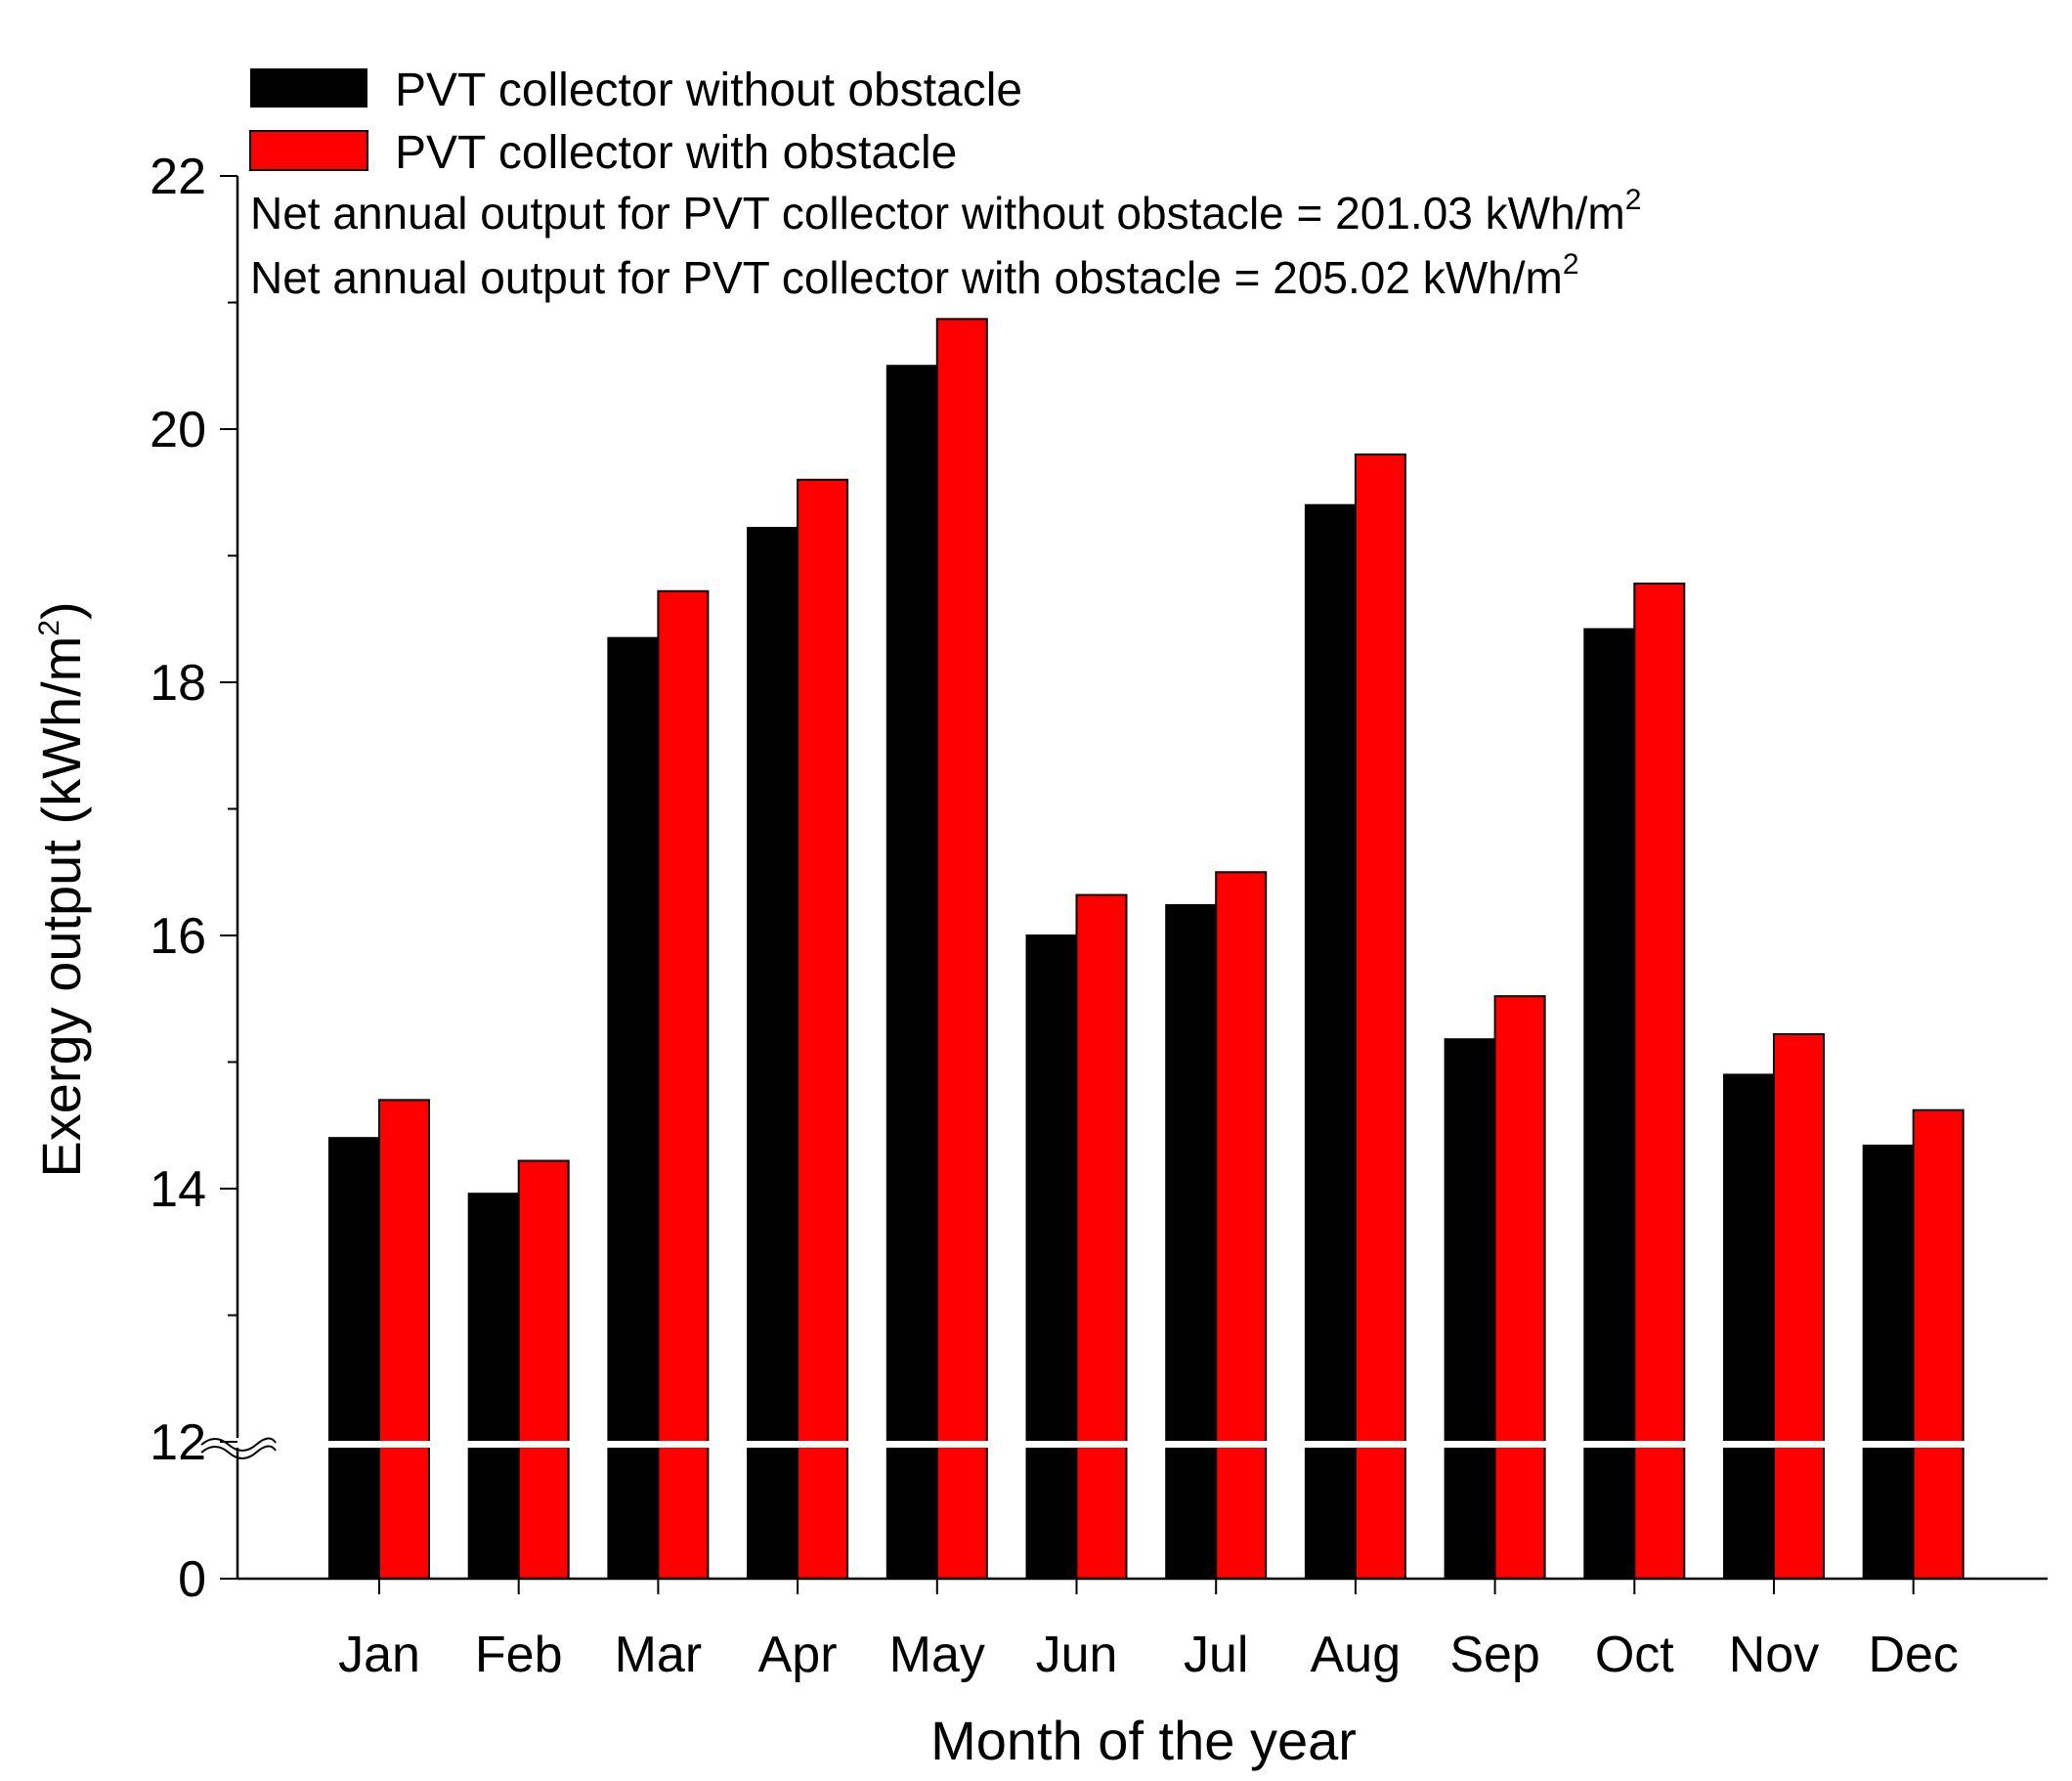 Image resolution: width=2072 pixels, height=1781 pixels. Describe the element at coordinates (379, 1655) in the screenshot. I see `x-tick-label-jan: Jan` at that location.